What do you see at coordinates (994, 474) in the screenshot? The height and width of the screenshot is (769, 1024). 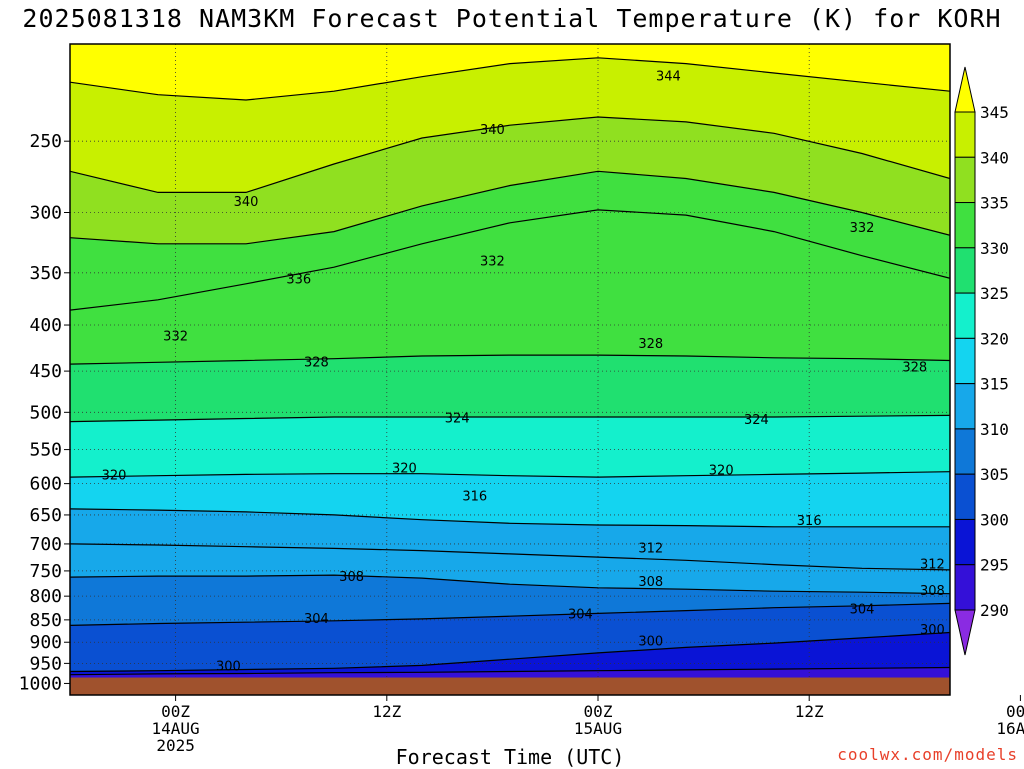 I see `colorbar-tick-label: 305` at bounding box center [994, 474].